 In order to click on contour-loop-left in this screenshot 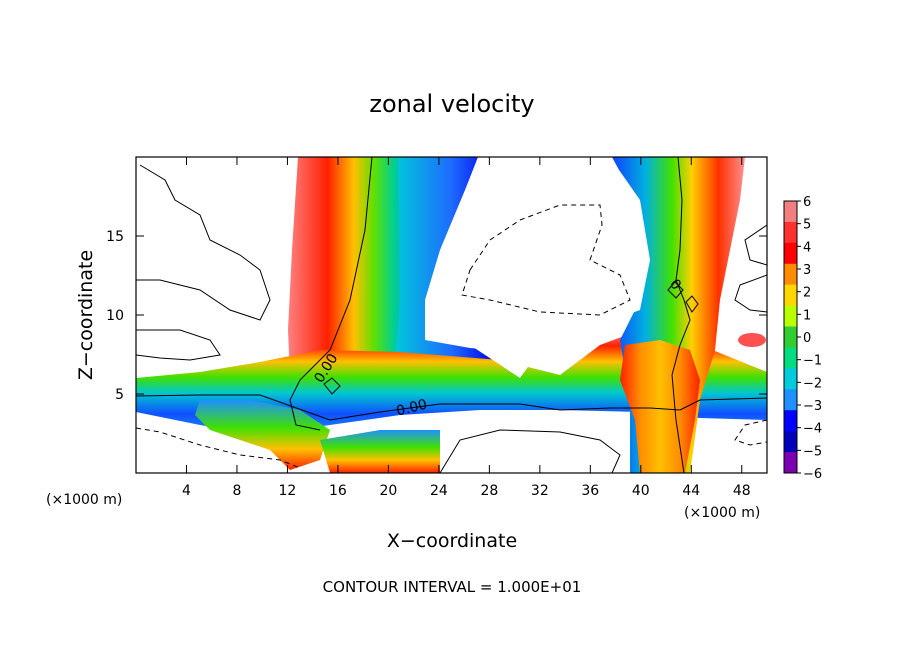, I will do `click(332, 386)`.